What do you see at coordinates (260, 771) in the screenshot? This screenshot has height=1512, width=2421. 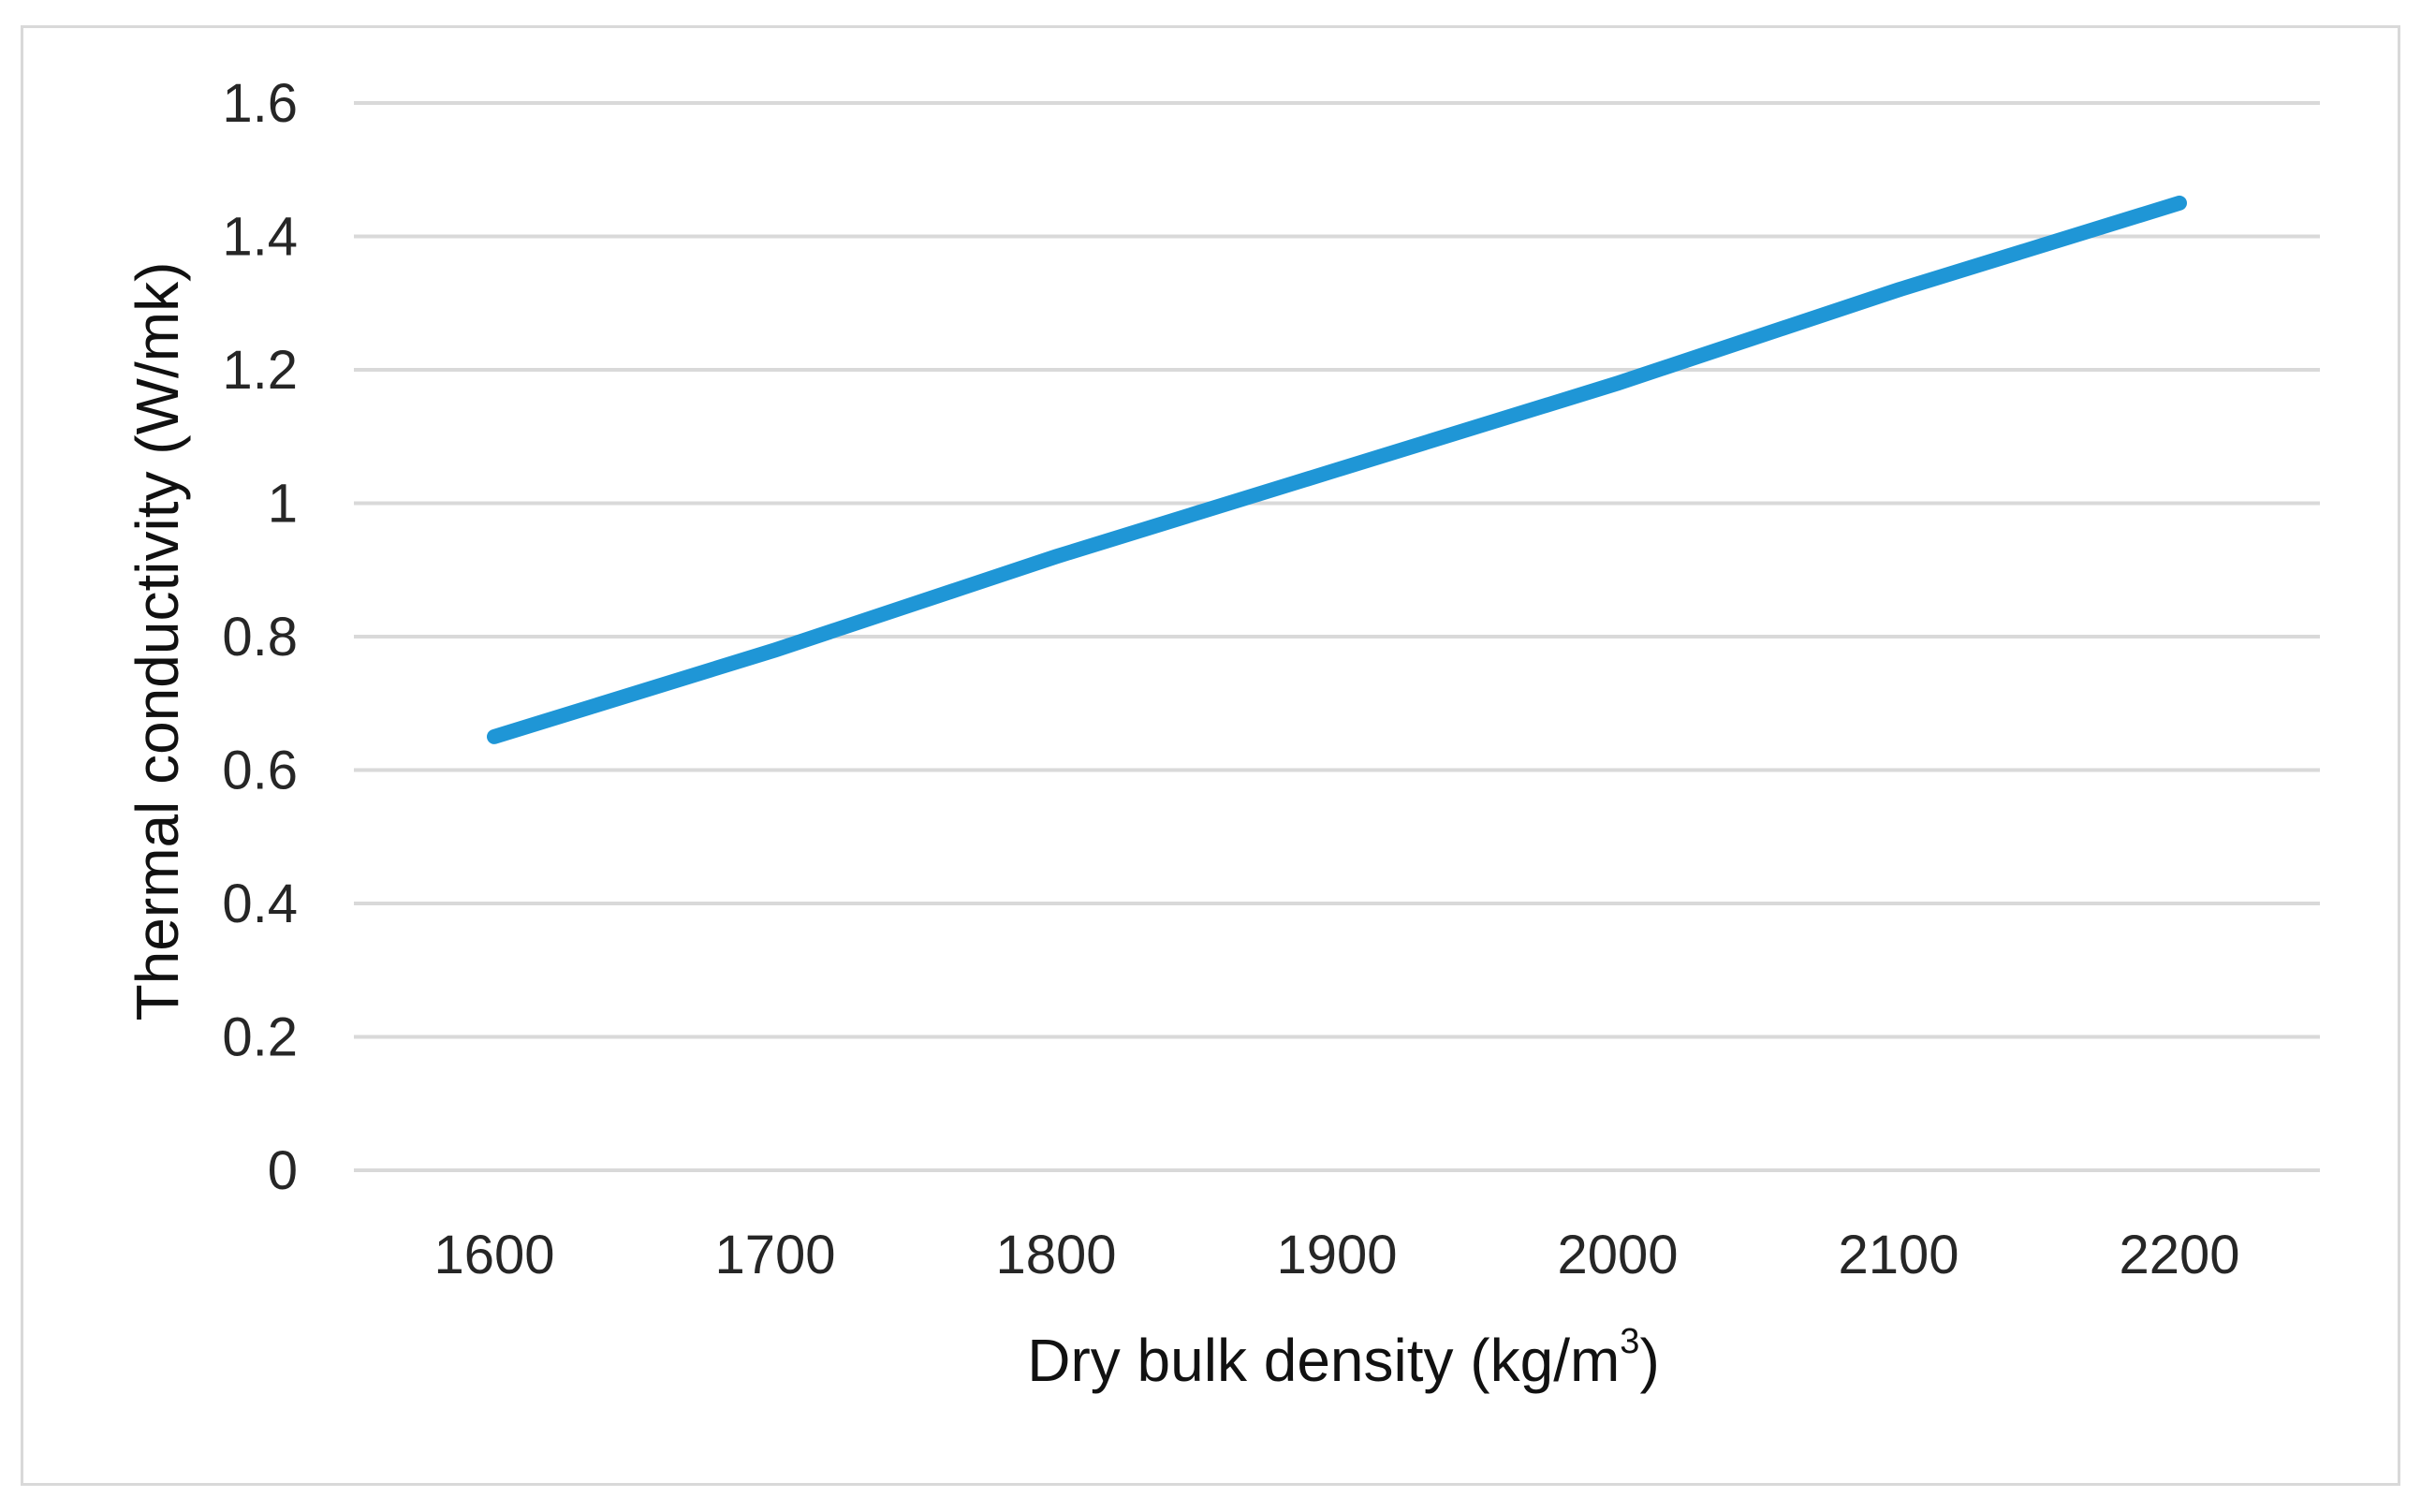 I see `y-tick-label: 0.6` at bounding box center [260, 771].